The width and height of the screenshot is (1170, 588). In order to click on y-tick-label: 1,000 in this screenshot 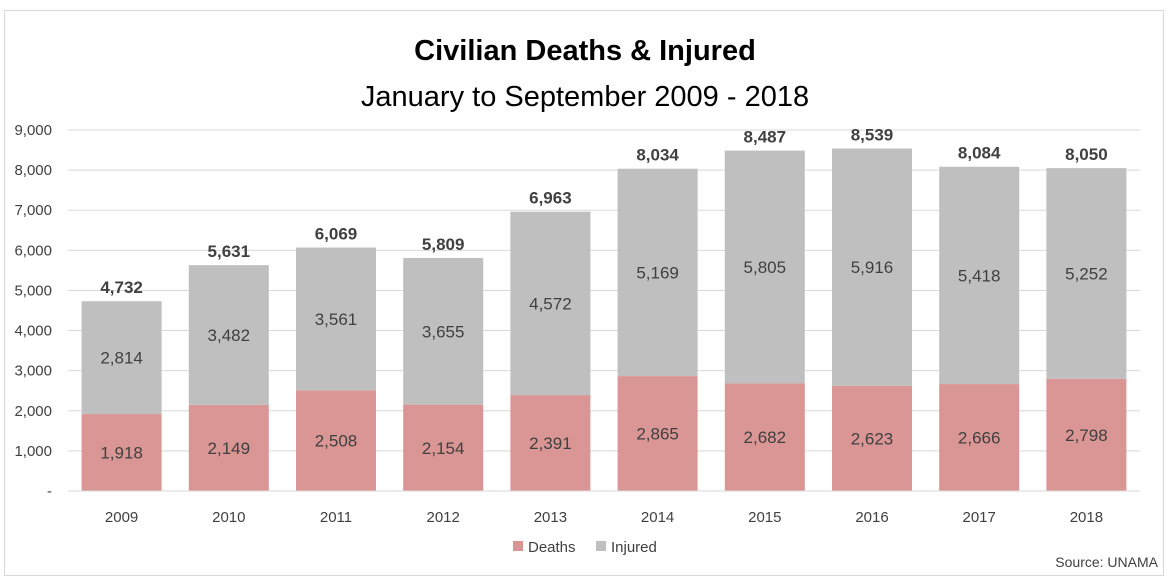, I will do `click(33, 451)`.